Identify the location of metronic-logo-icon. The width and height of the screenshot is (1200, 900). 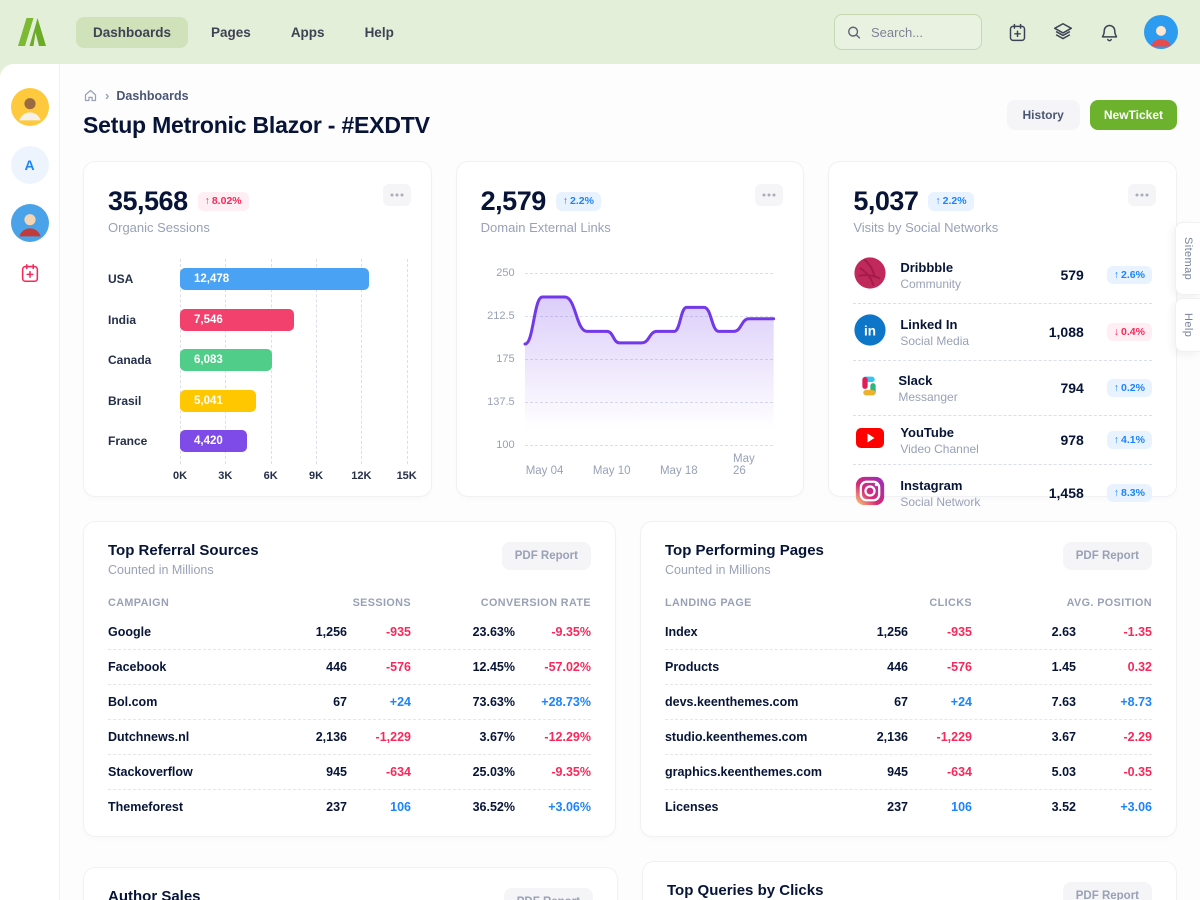
(32, 32).